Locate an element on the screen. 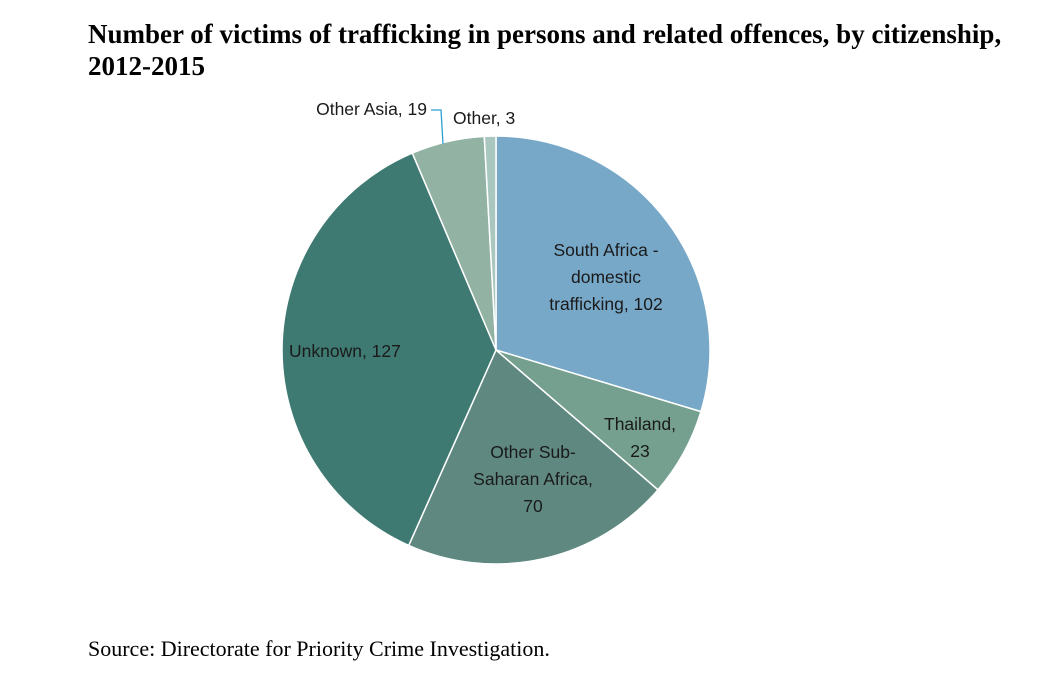 The image size is (1059, 689). pie-slice-other-sub-saharan-africa is located at coordinates (533, 456).